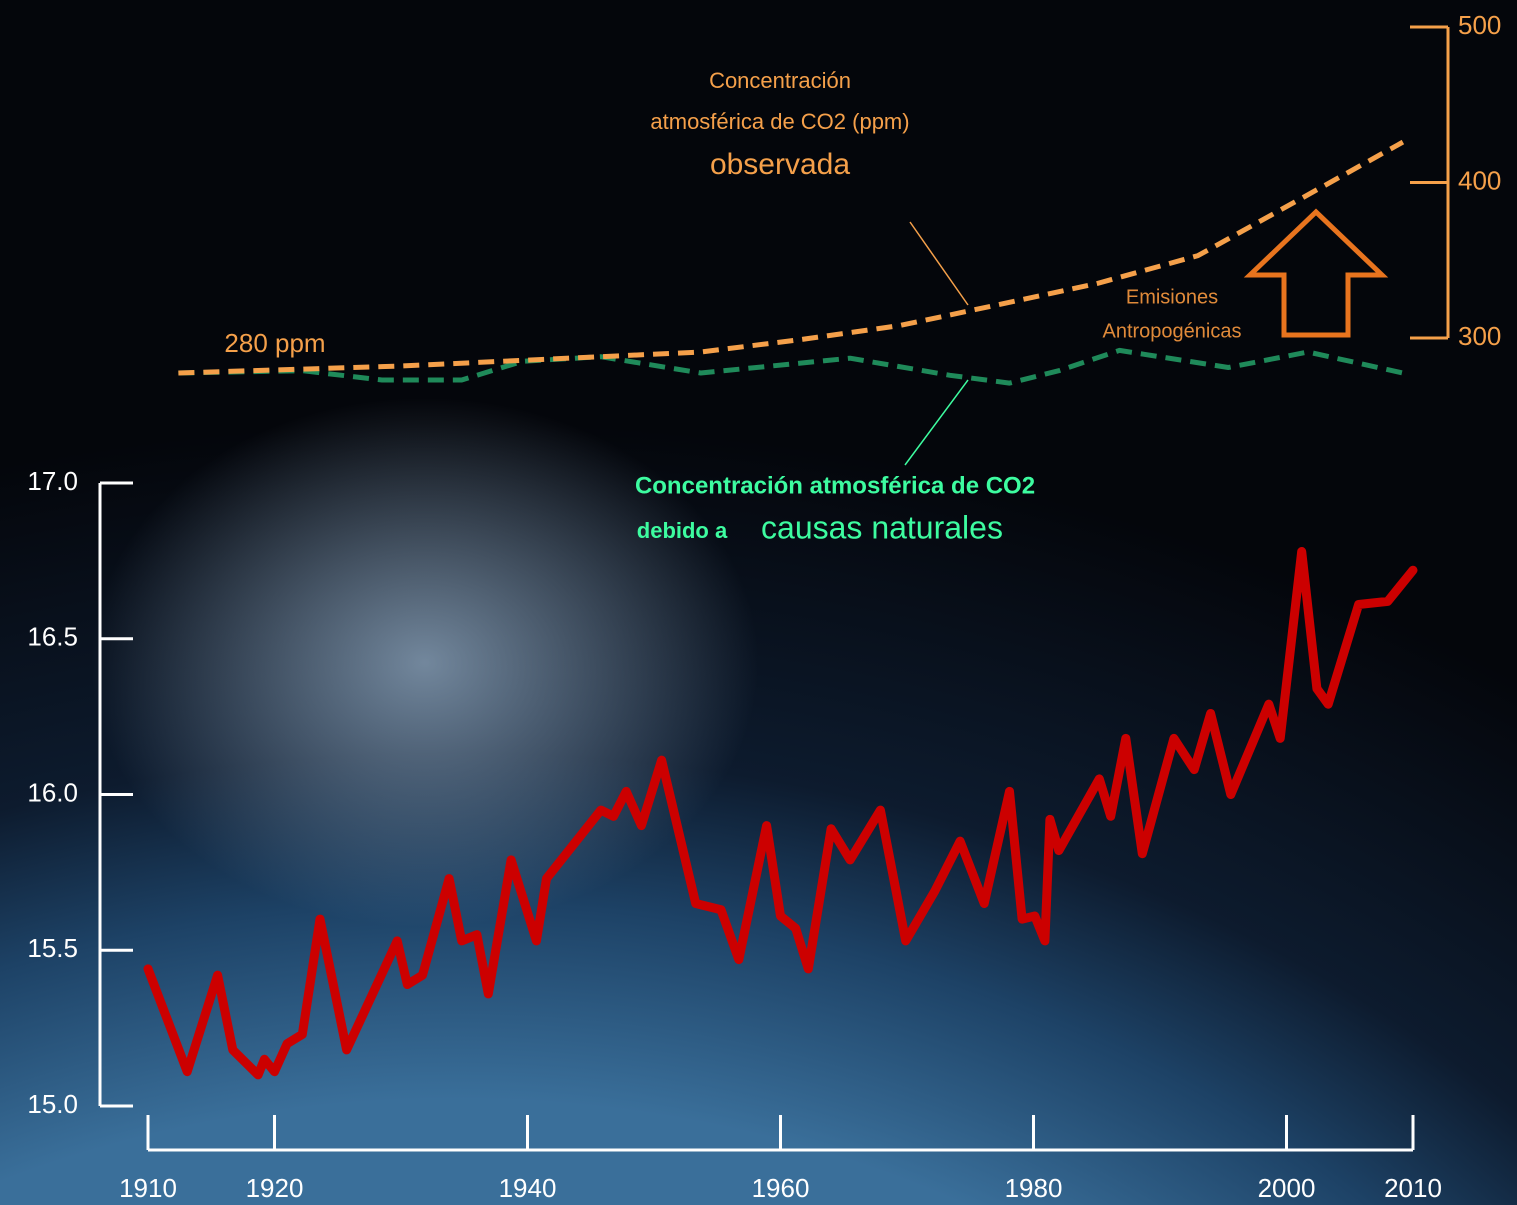 The height and width of the screenshot is (1205, 1517). I want to click on x-tick-label: 2010, so click(1413, 1188).